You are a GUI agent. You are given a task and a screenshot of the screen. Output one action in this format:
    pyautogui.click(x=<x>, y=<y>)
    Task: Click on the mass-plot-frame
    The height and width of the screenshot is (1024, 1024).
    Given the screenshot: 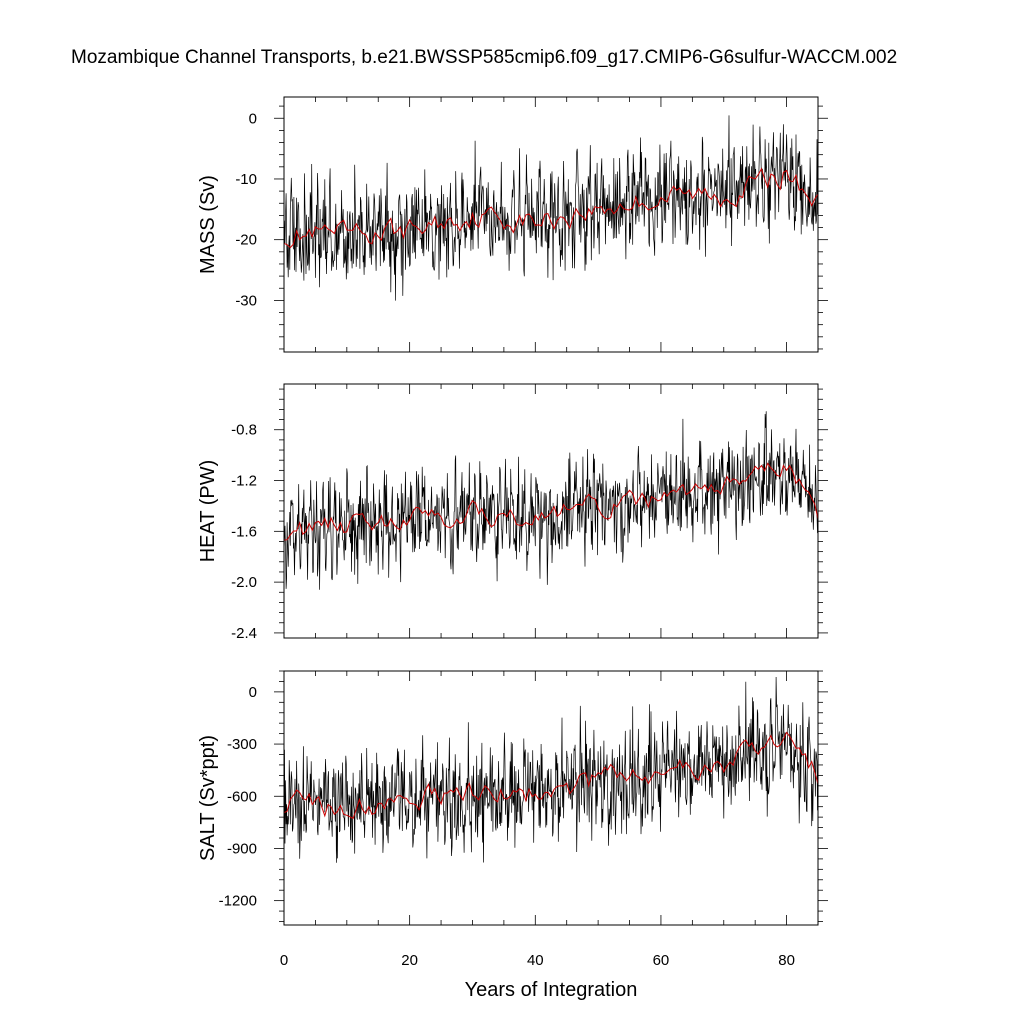 What is the action you would take?
    pyautogui.click(x=551, y=224)
    